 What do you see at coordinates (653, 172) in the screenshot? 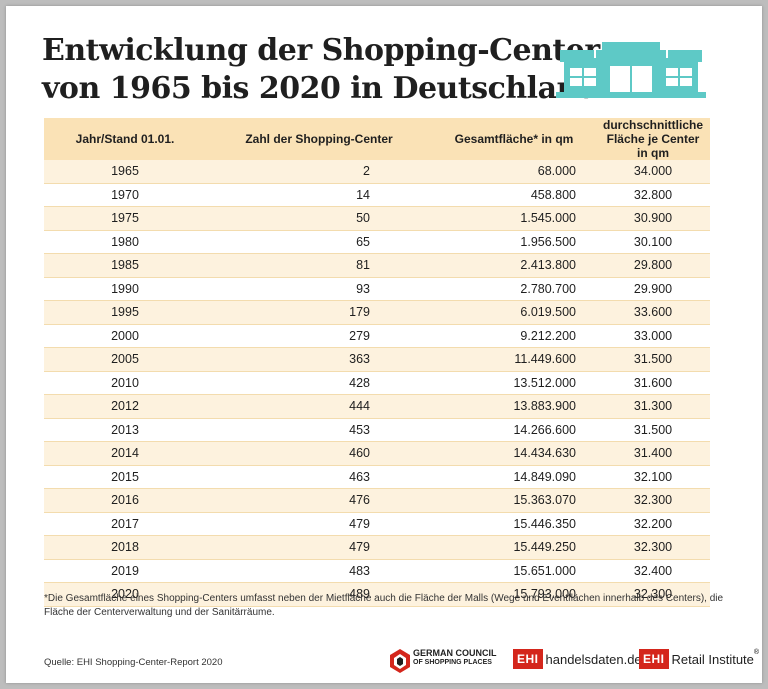
I see `cell-avg-area: 34.000` at bounding box center [653, 172].